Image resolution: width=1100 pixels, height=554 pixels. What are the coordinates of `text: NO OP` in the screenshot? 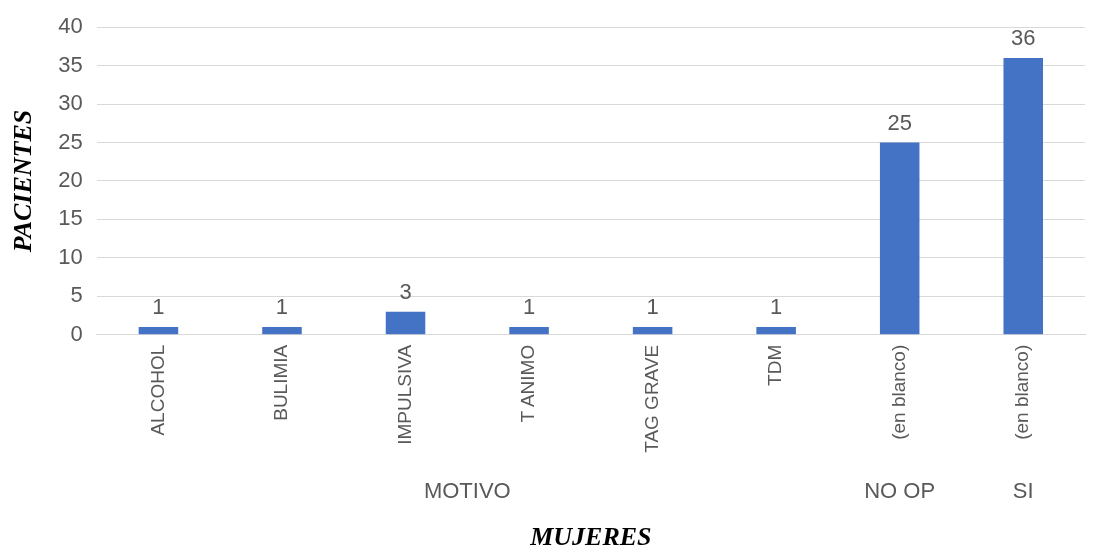 It's located at (900, 491).